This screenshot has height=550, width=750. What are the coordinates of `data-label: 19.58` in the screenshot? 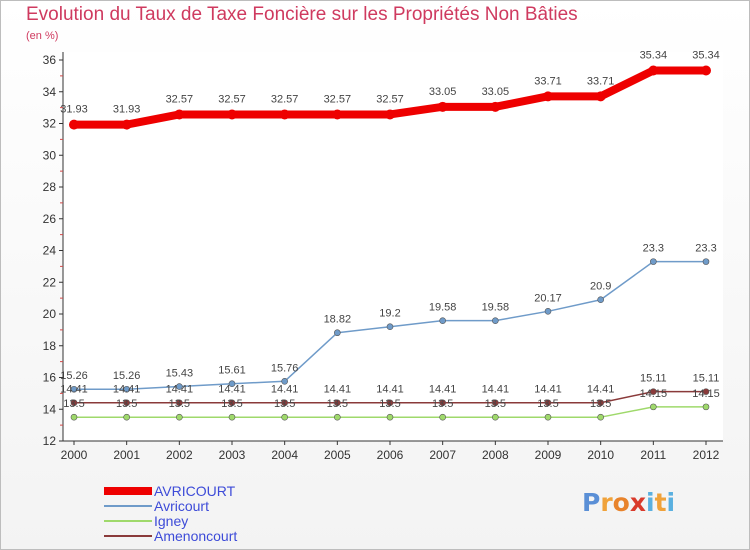 It's located at (496, 308).